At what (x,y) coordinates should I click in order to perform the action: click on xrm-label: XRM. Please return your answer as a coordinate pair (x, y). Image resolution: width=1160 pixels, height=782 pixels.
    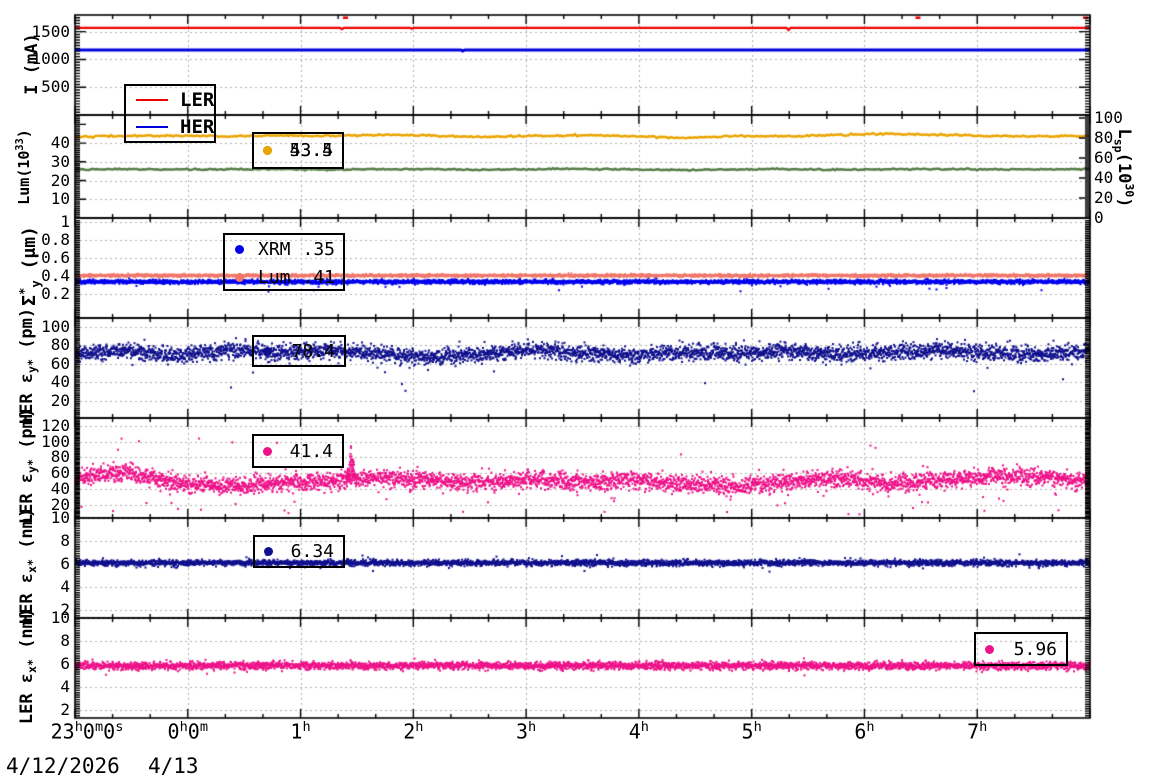
    Looking at the image, I should click on (274, 249).